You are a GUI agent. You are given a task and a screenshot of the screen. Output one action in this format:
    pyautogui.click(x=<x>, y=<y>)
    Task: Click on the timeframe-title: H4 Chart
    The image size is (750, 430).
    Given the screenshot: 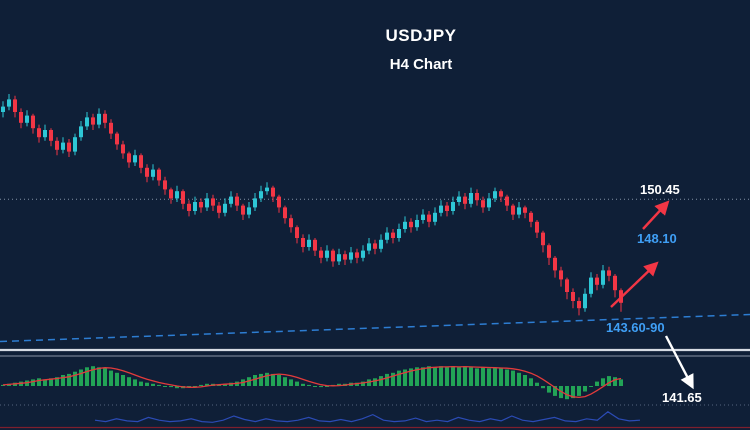 What is the action you would take?
    pyautogui.click(x=421, y=64)
    